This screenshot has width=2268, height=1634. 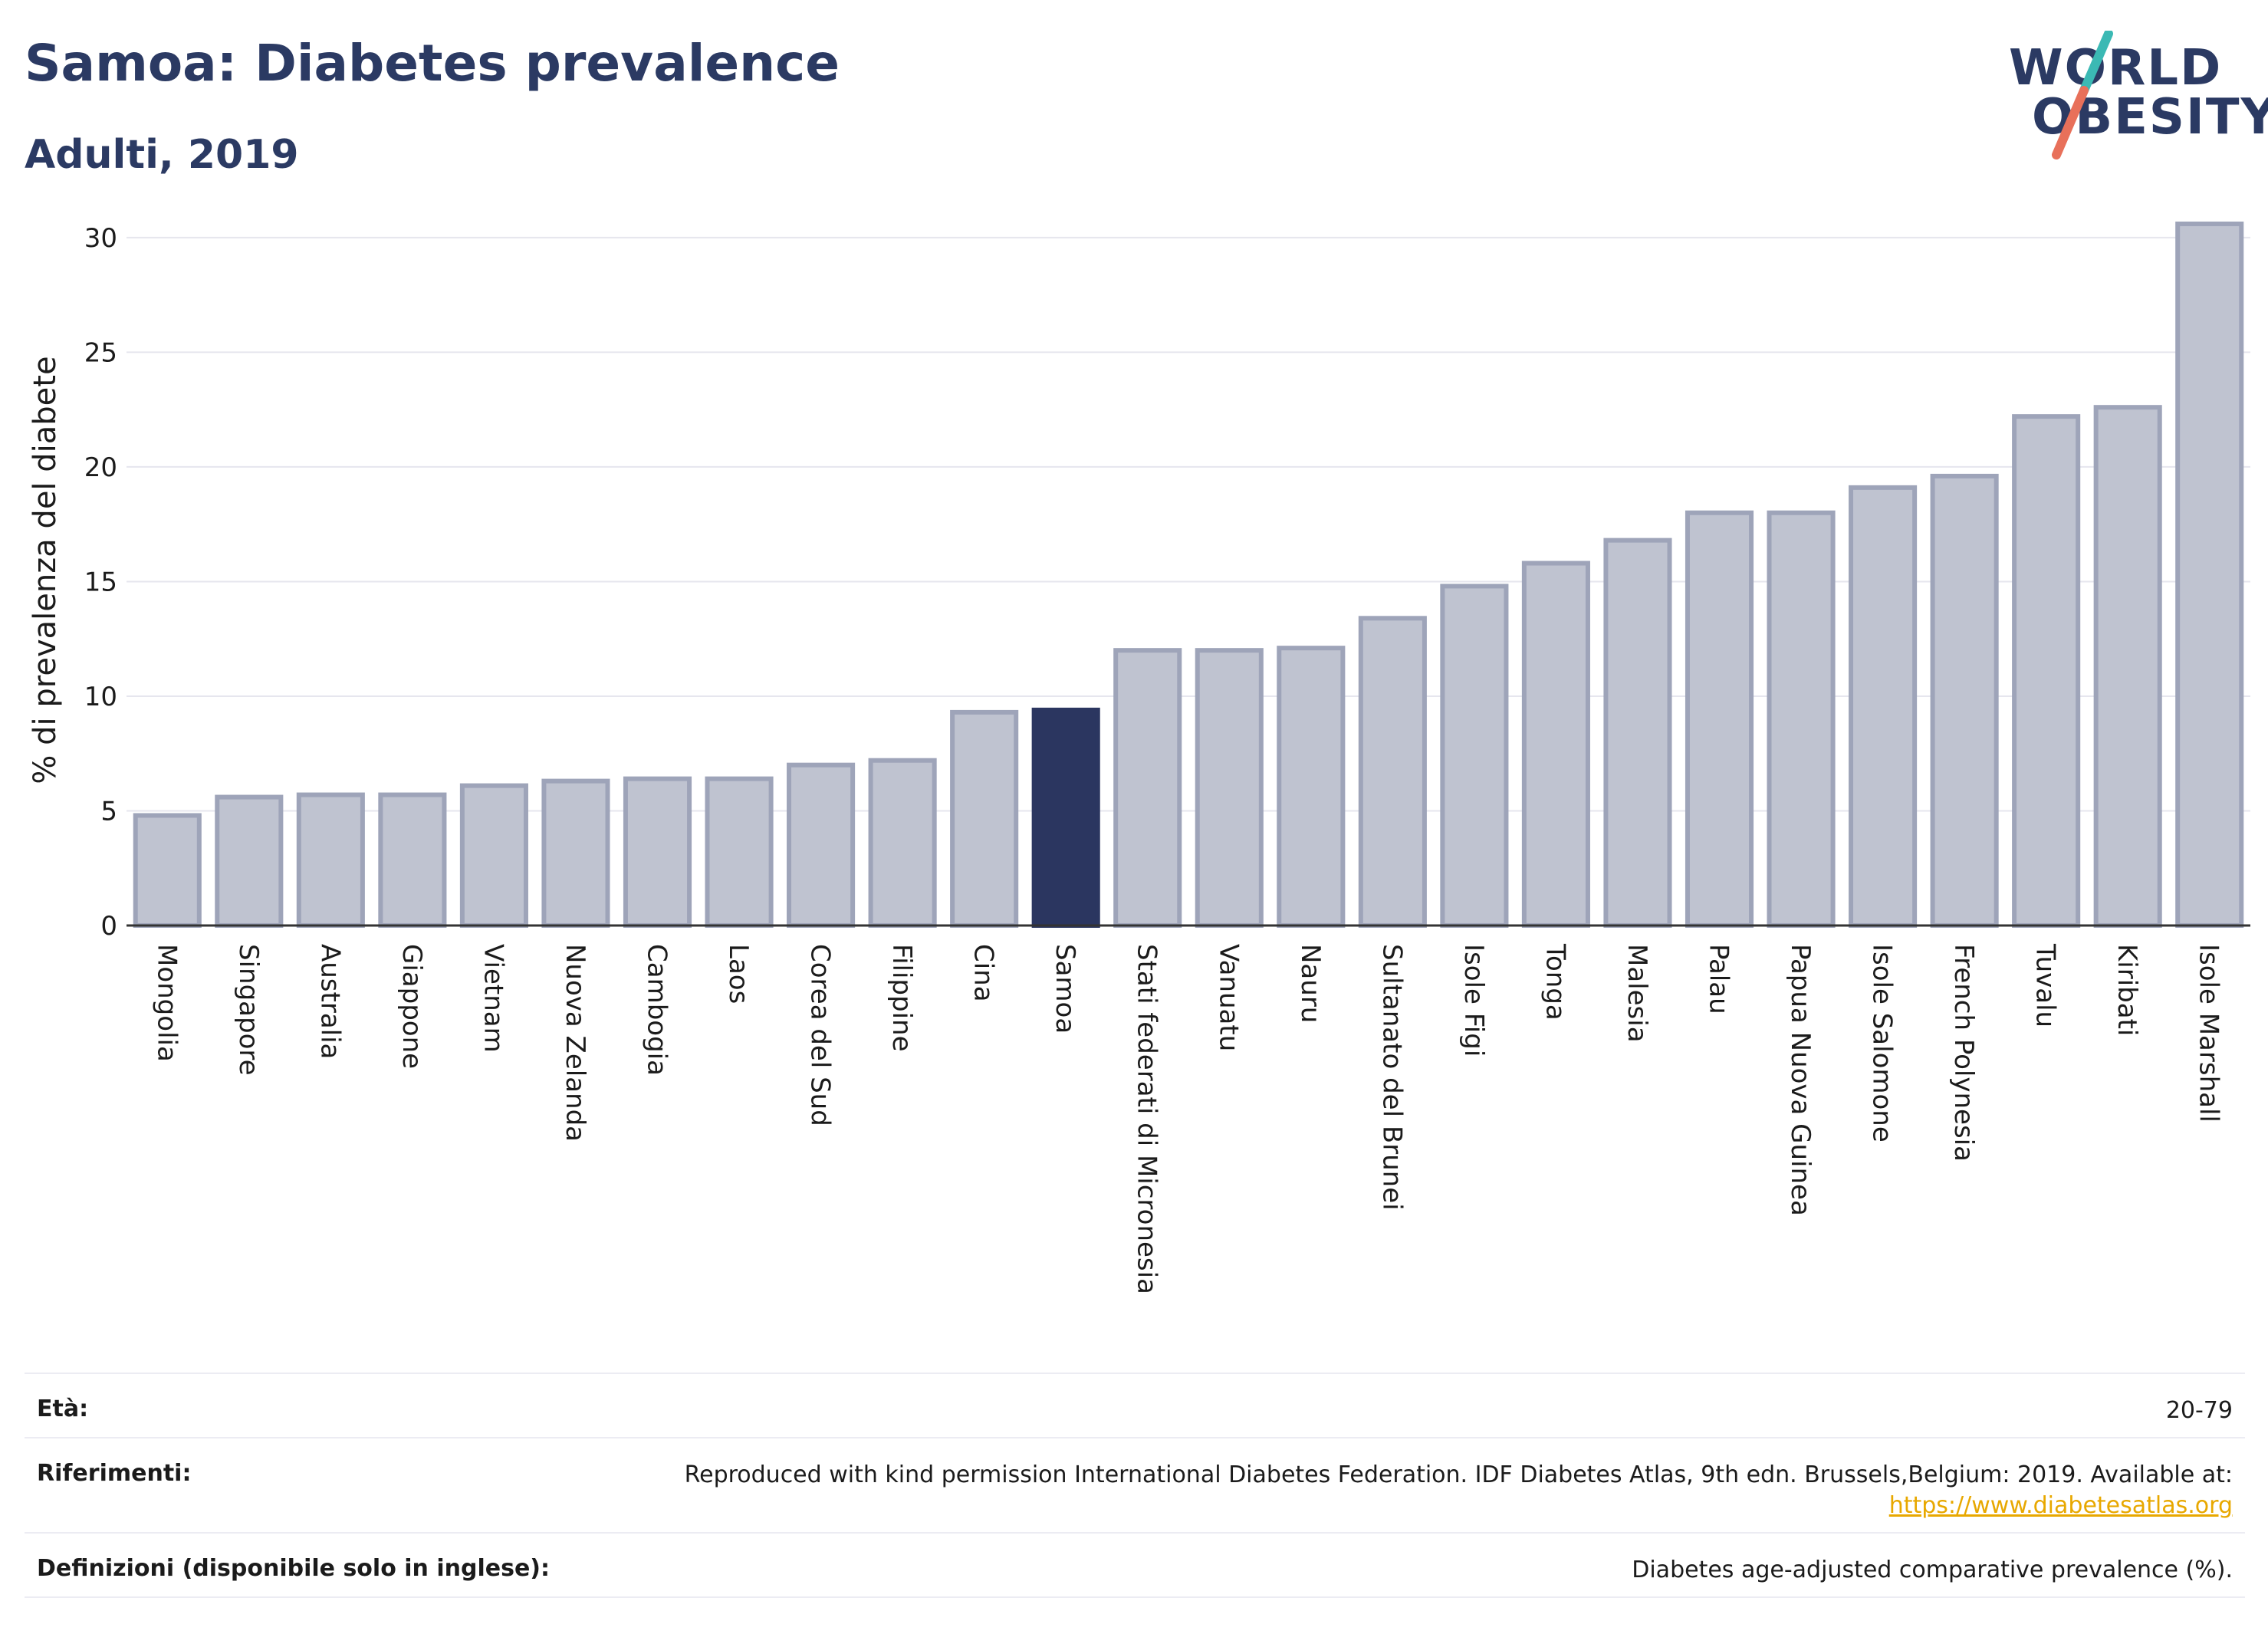 What do you see at coordinates (63, 1409) in the screenshot?
I see `age-label: Età:` at bounding box center [63, 1409].